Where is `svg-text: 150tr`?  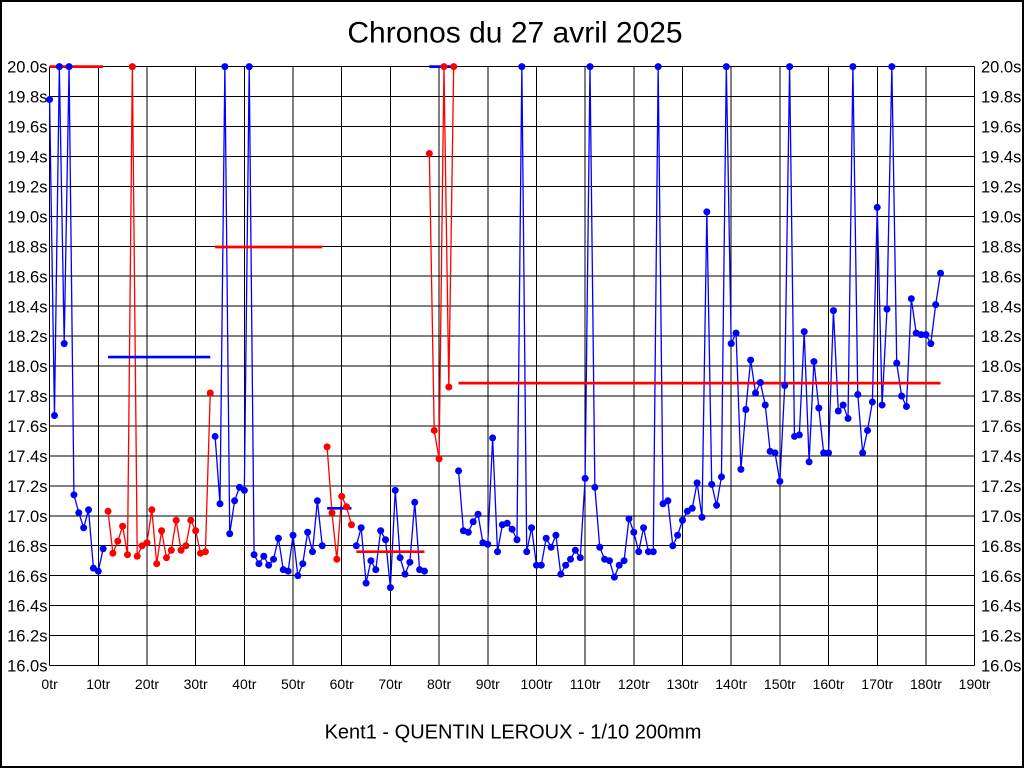 svg-text: 150tr is located at coordinates (780, 684).